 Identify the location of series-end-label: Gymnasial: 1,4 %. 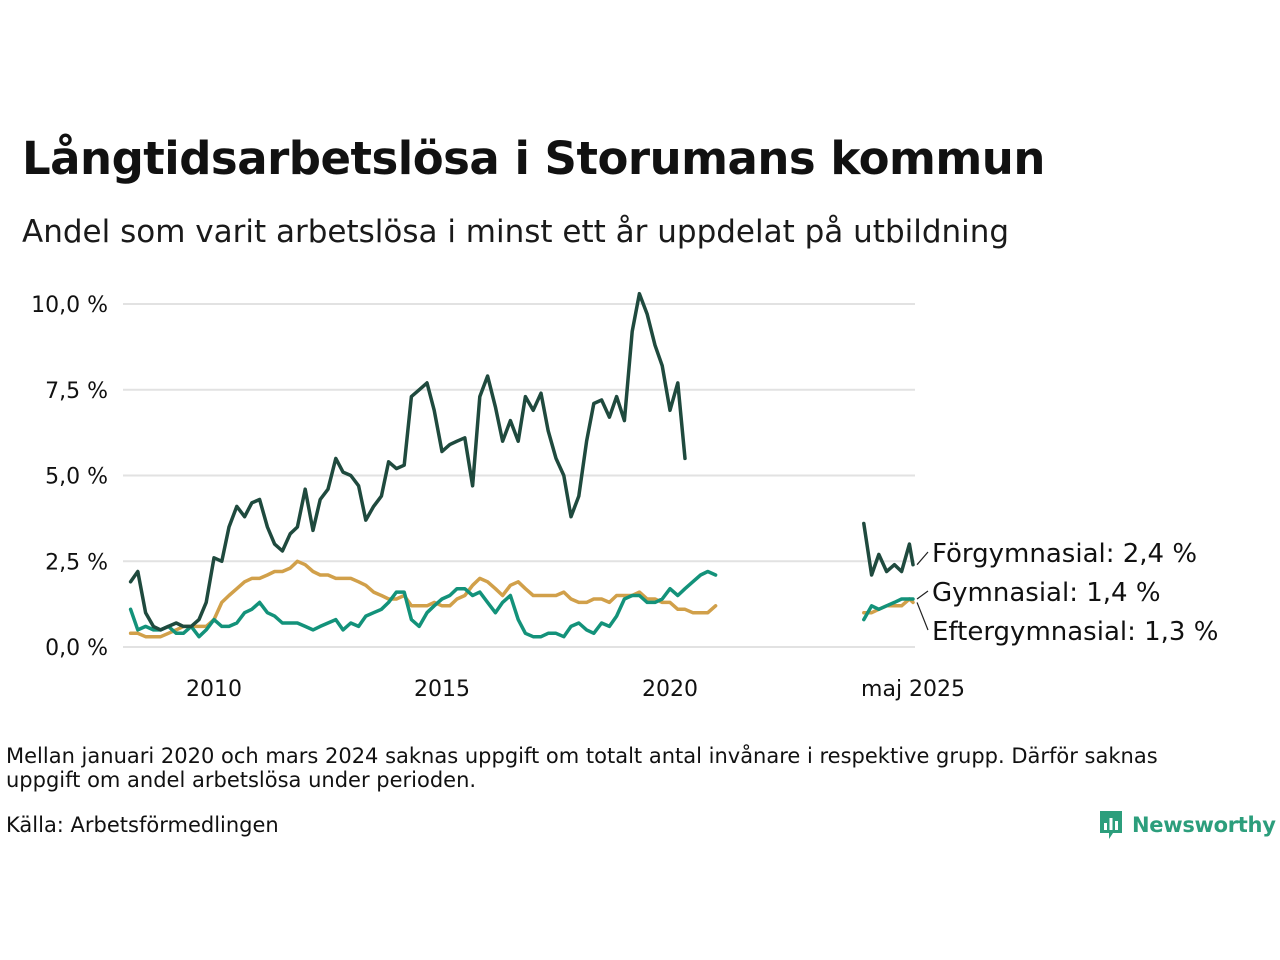
(1046, 593).